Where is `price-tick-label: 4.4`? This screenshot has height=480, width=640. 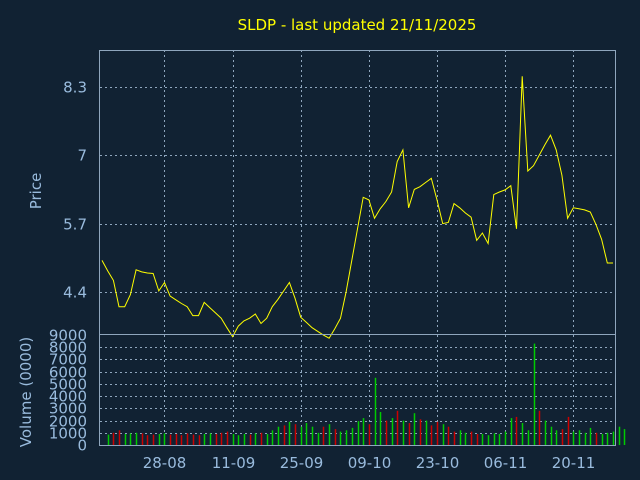 price-tick-label: 4.4 is located at coordinates (75, 293).